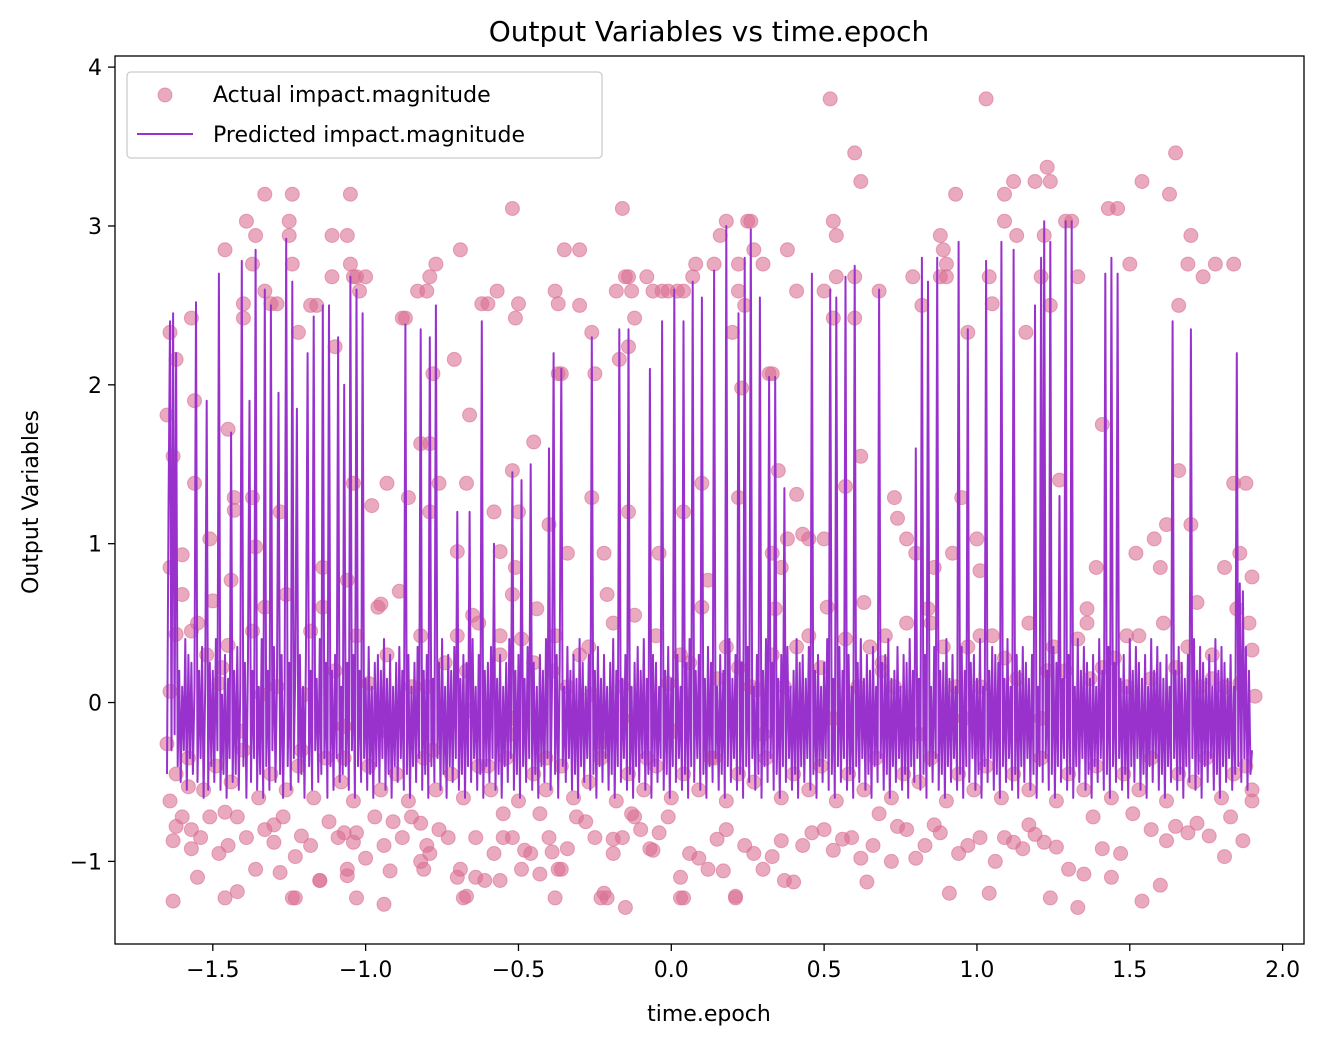  I want to click on x-tick-label: 1.0, so click(976, 970).